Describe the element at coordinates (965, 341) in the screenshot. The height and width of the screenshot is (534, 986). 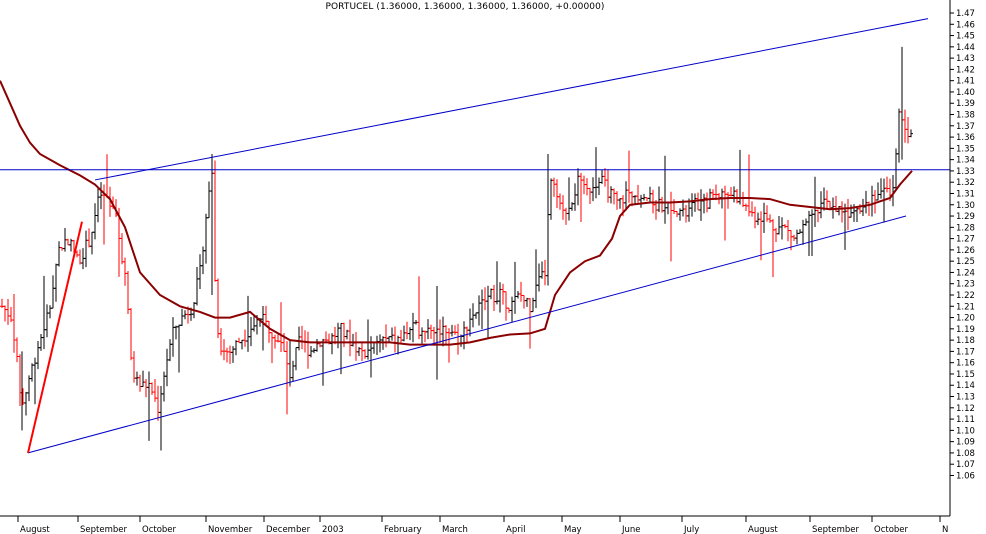
I see `y-tick-label: 1.18` at that location.